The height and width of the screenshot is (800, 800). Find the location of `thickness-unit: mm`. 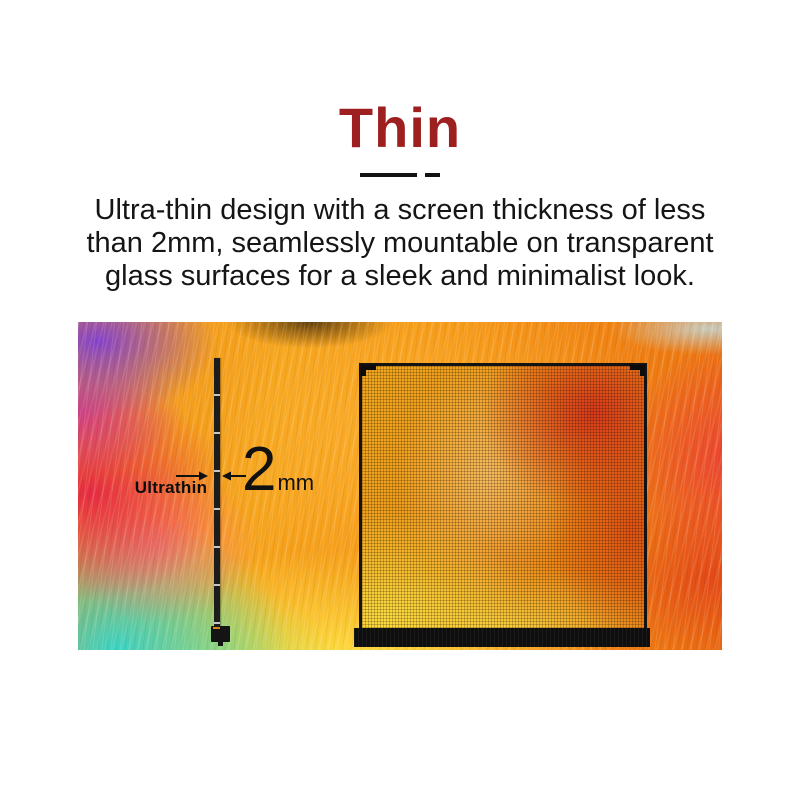

thickness-unit: mm is located at coordinates (296, 482).